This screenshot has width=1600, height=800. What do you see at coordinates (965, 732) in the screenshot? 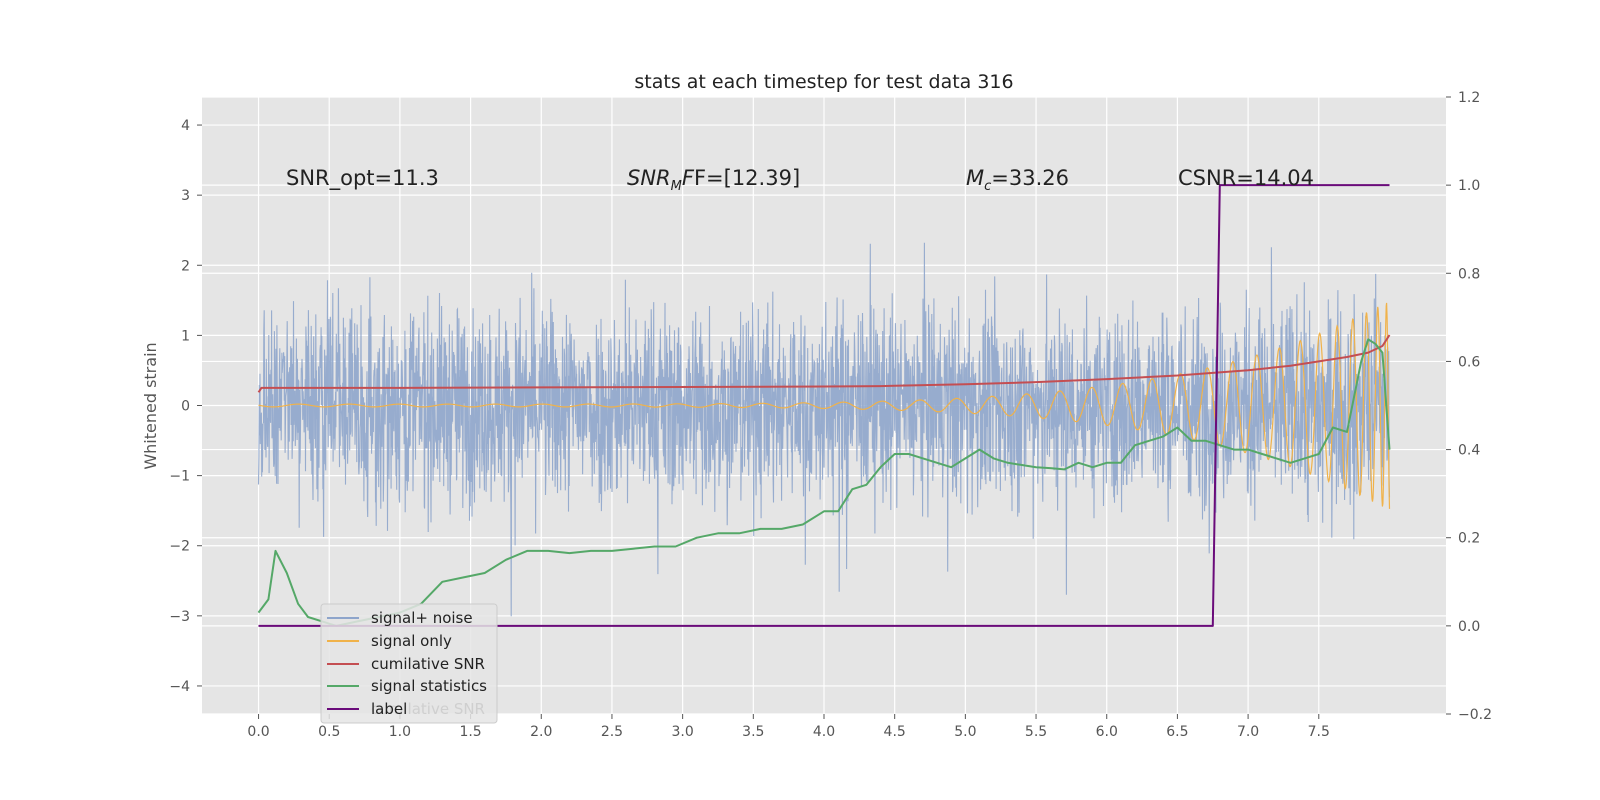
I see `x-tick-label-10: 5.0` at bounding box center [965, 732].